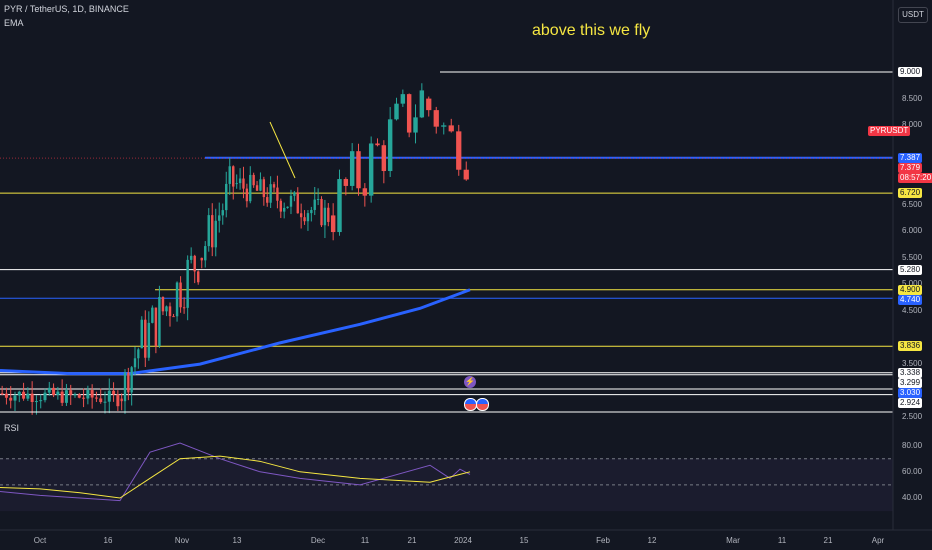 This screenshot has width=932, height=550. What do you see at coordinates (912, 364) in the screenshot?
I see `price-tick: 3.500` at bounding box center [912, 364].